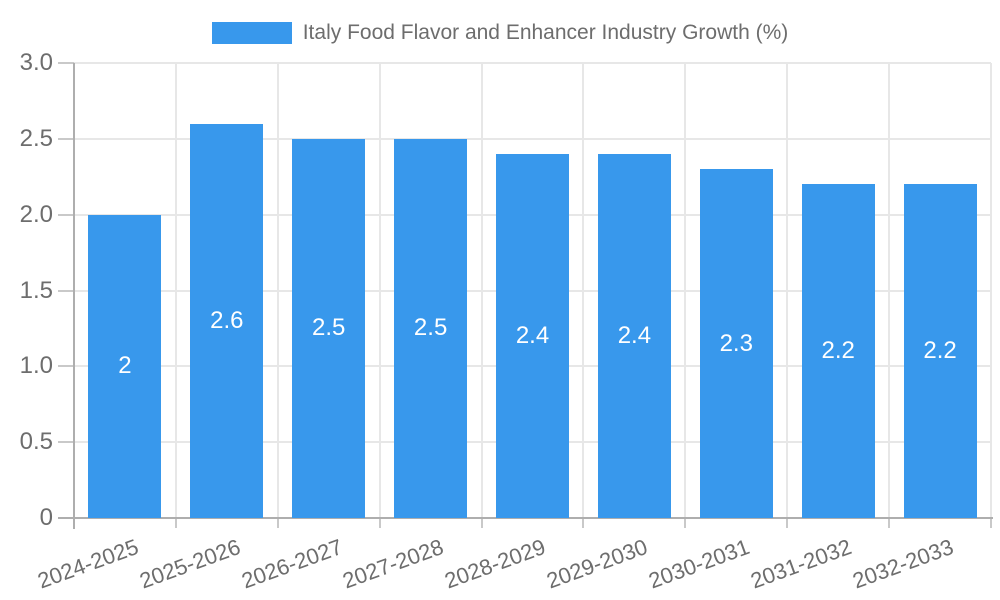 The image size is (1000, 600). What do you see at coordinates (291, 564) in the screenshot?
I see `x-tick-label: 2026-2027` at bounding box center [291, 564].